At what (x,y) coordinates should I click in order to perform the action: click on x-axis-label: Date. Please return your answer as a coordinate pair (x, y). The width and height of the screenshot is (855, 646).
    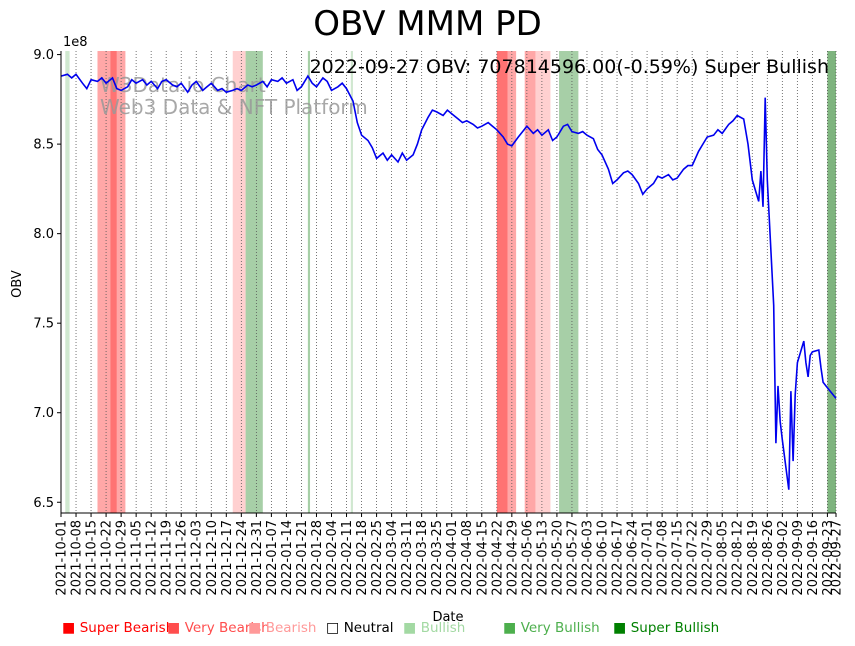
    Looking at the image, I should click on (447, 617).